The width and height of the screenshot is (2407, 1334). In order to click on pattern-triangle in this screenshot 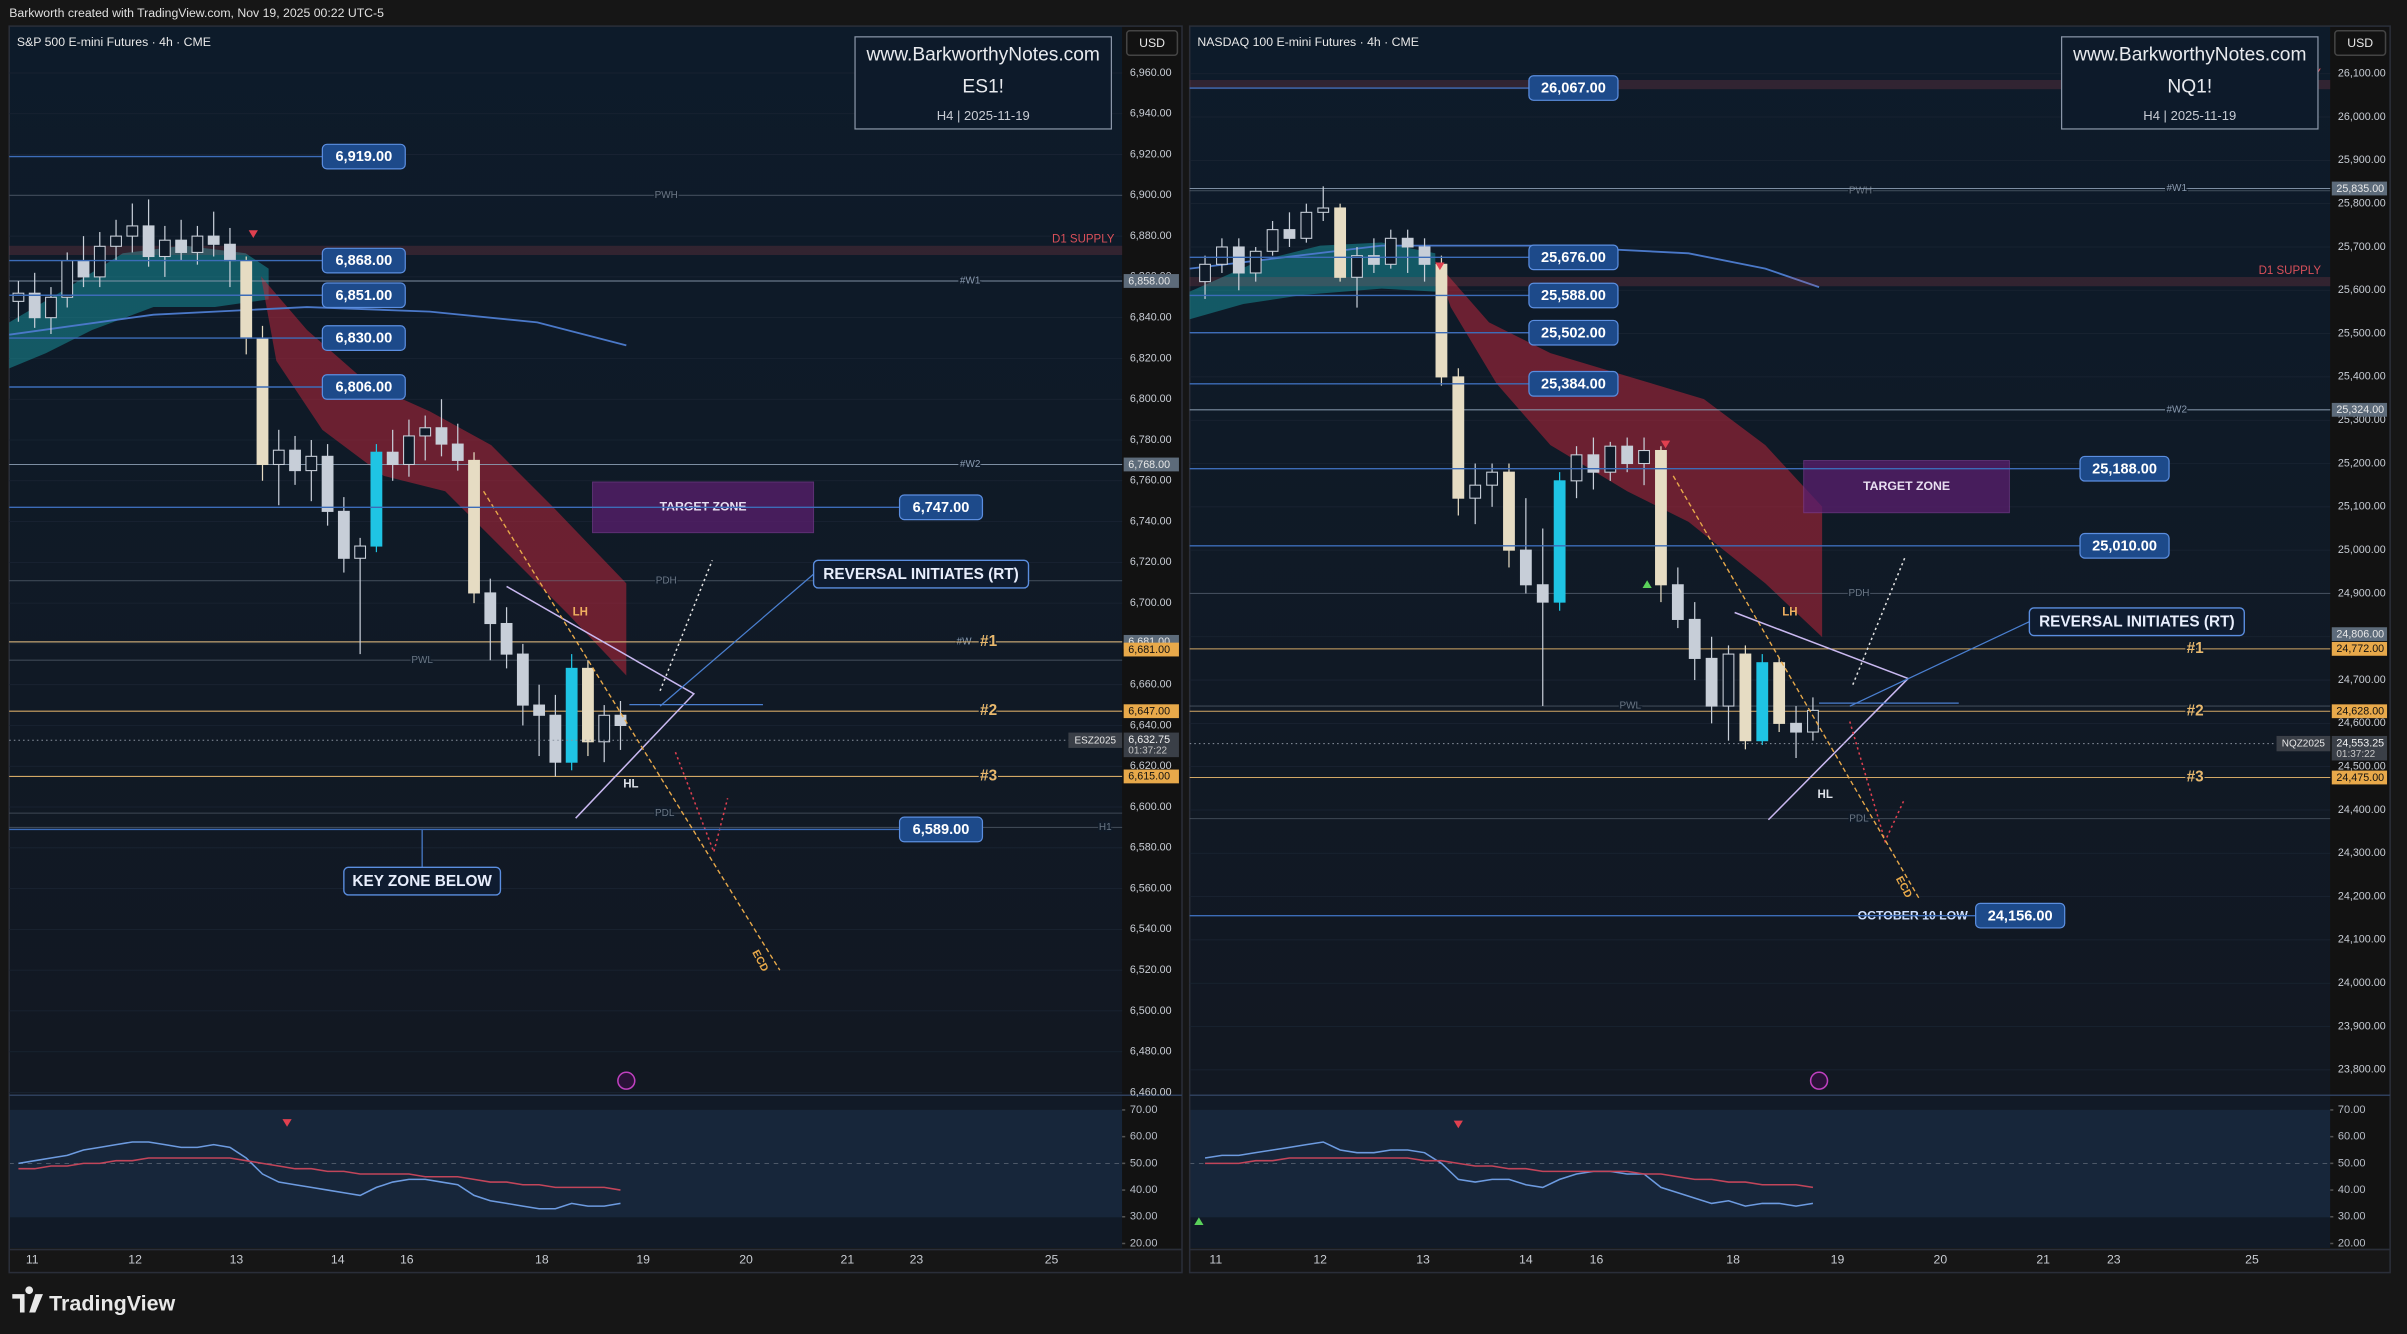, I will do `click(601, 702)`.